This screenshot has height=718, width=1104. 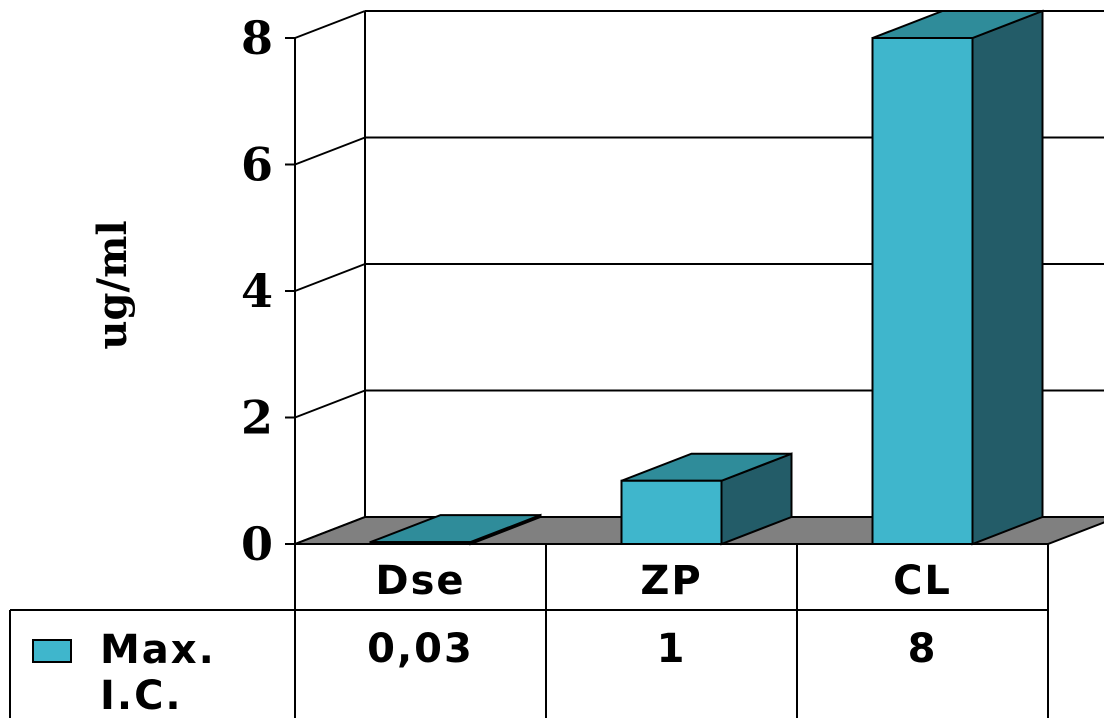 I want to click on y-tick-label: 6, so click(x=257, y=165).